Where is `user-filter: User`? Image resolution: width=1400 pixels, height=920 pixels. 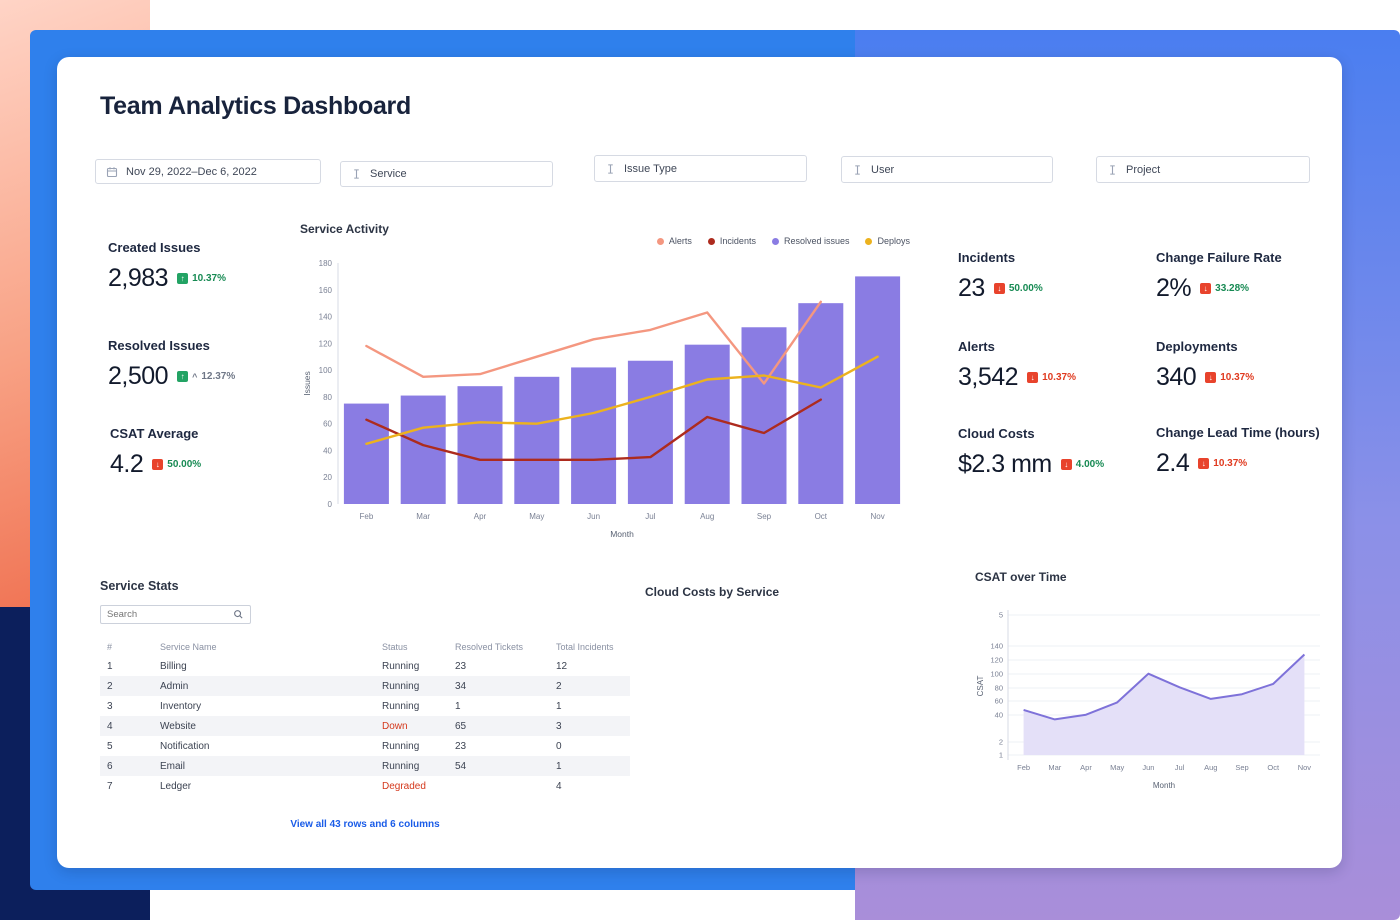 user-filter: User is located at coordinates (947, 169).